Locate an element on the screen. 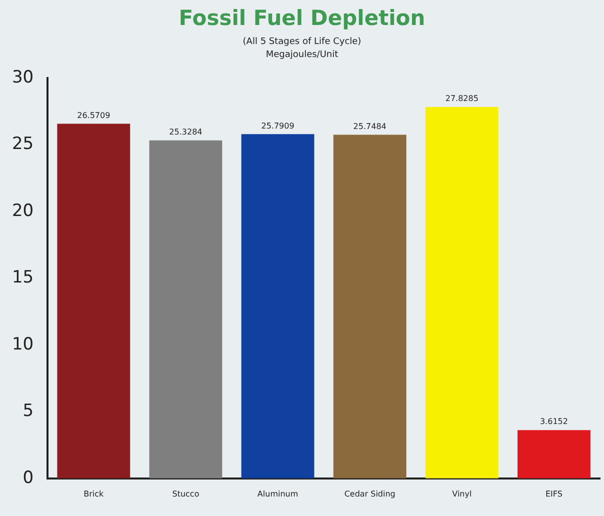 The width and height of the screenshot is (604, 516). data-label: 26.5709 is located at coordinates (93, 115).